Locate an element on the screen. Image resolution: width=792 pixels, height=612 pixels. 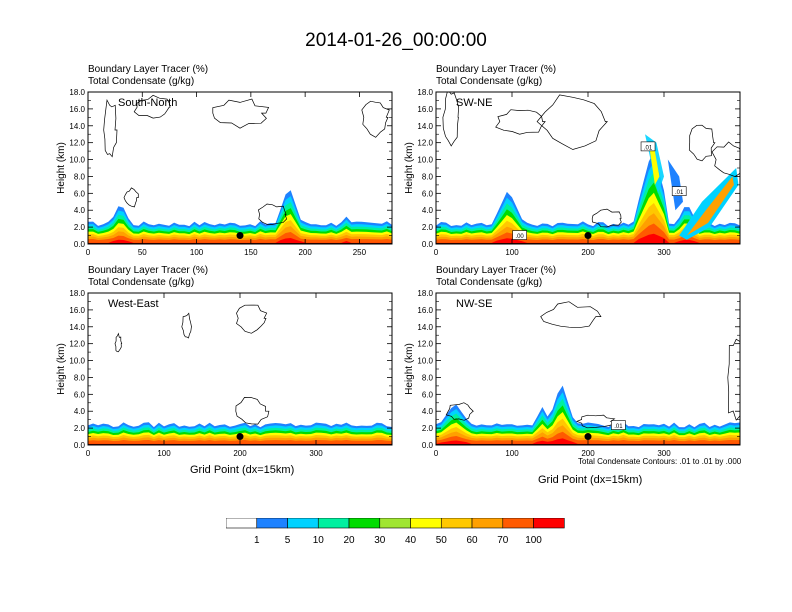
slanted-plume-core is located at coordinates (710, 206).